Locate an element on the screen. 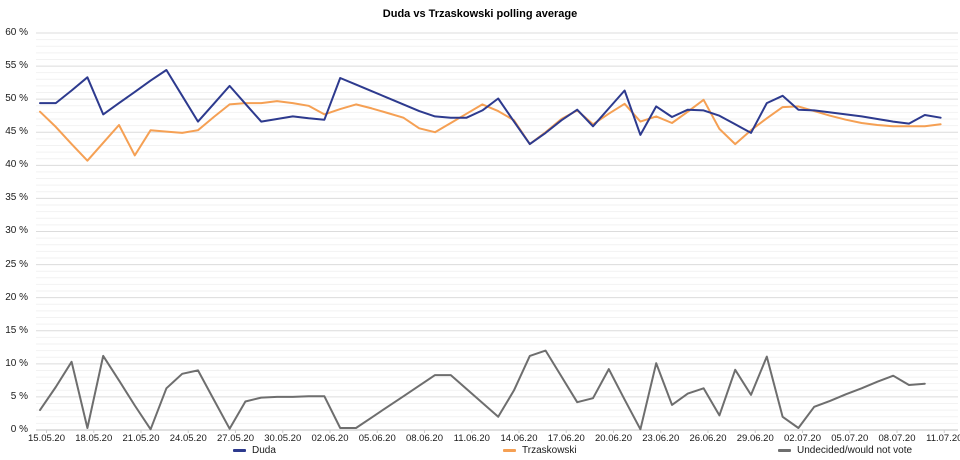 Image resolution: width=960 pixels, height=460 pixels. y-axis-label: 40 % is located at coordinates (16, 165).